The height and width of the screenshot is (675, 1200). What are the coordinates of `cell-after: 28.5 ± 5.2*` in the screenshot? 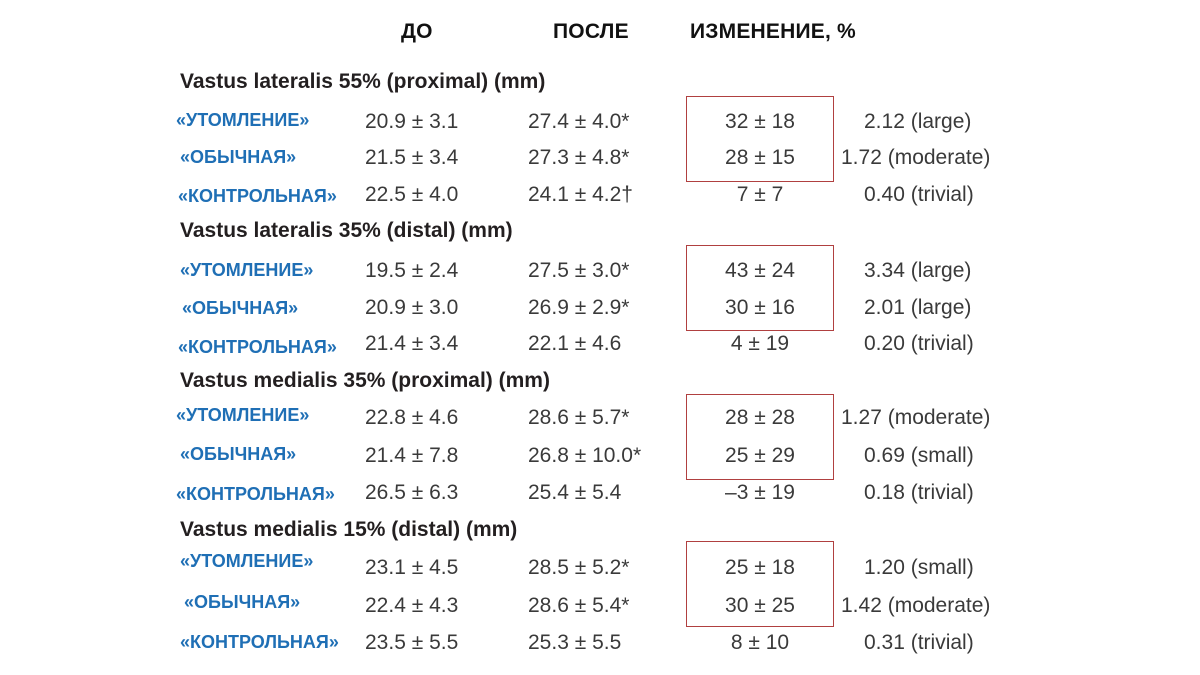 It's located at (579, 567).